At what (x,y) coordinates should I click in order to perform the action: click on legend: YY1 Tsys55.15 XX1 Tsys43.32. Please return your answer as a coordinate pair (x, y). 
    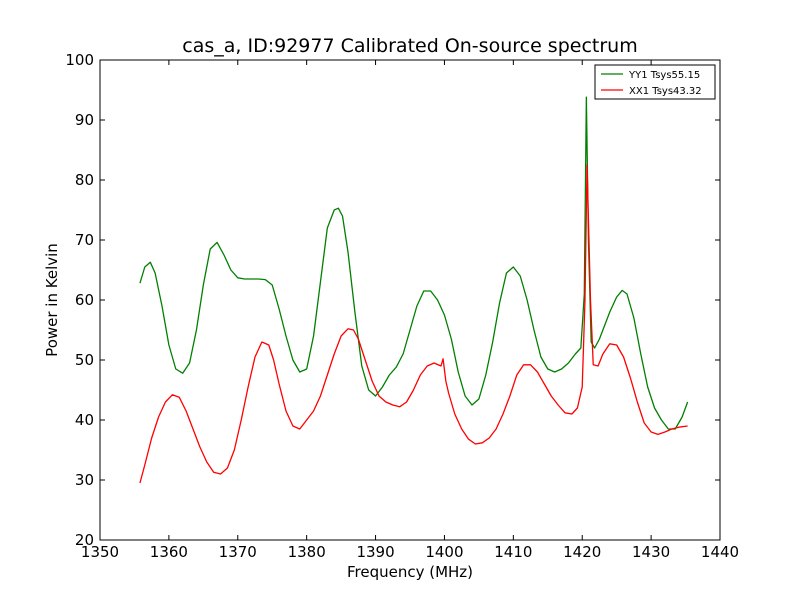
    Looking at the image, I should click on (655, 82).